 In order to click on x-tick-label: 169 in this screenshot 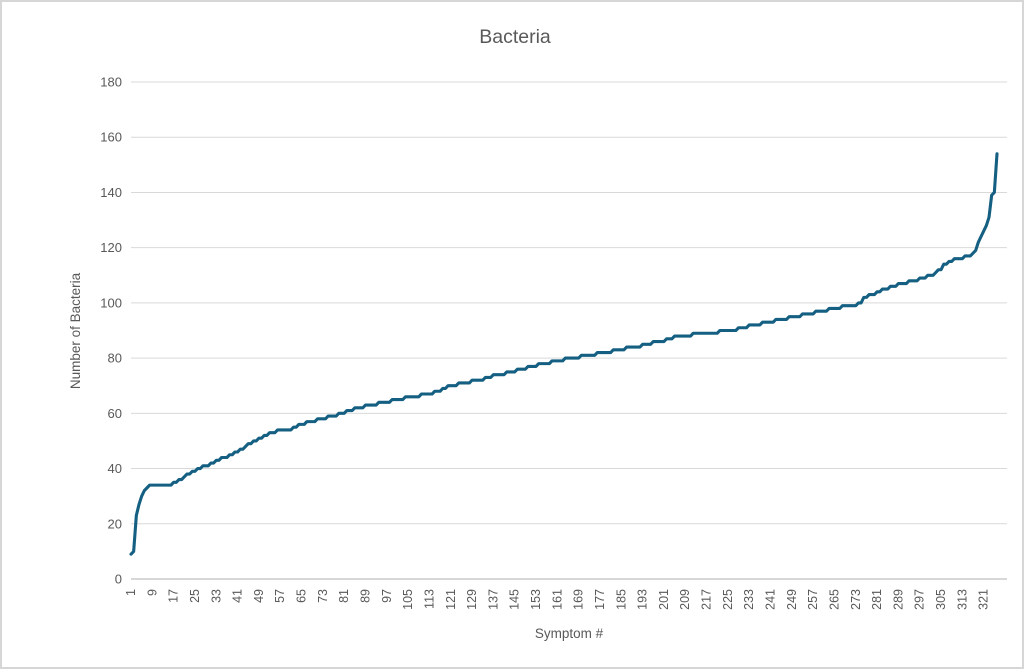, I will do `click(579, 599)`.